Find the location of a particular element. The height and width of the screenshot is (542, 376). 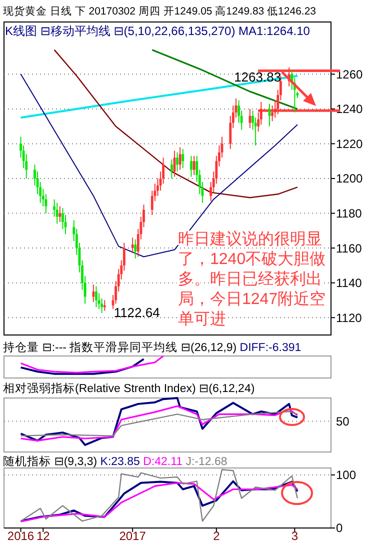

line-series is located at coordinates (224, 79).